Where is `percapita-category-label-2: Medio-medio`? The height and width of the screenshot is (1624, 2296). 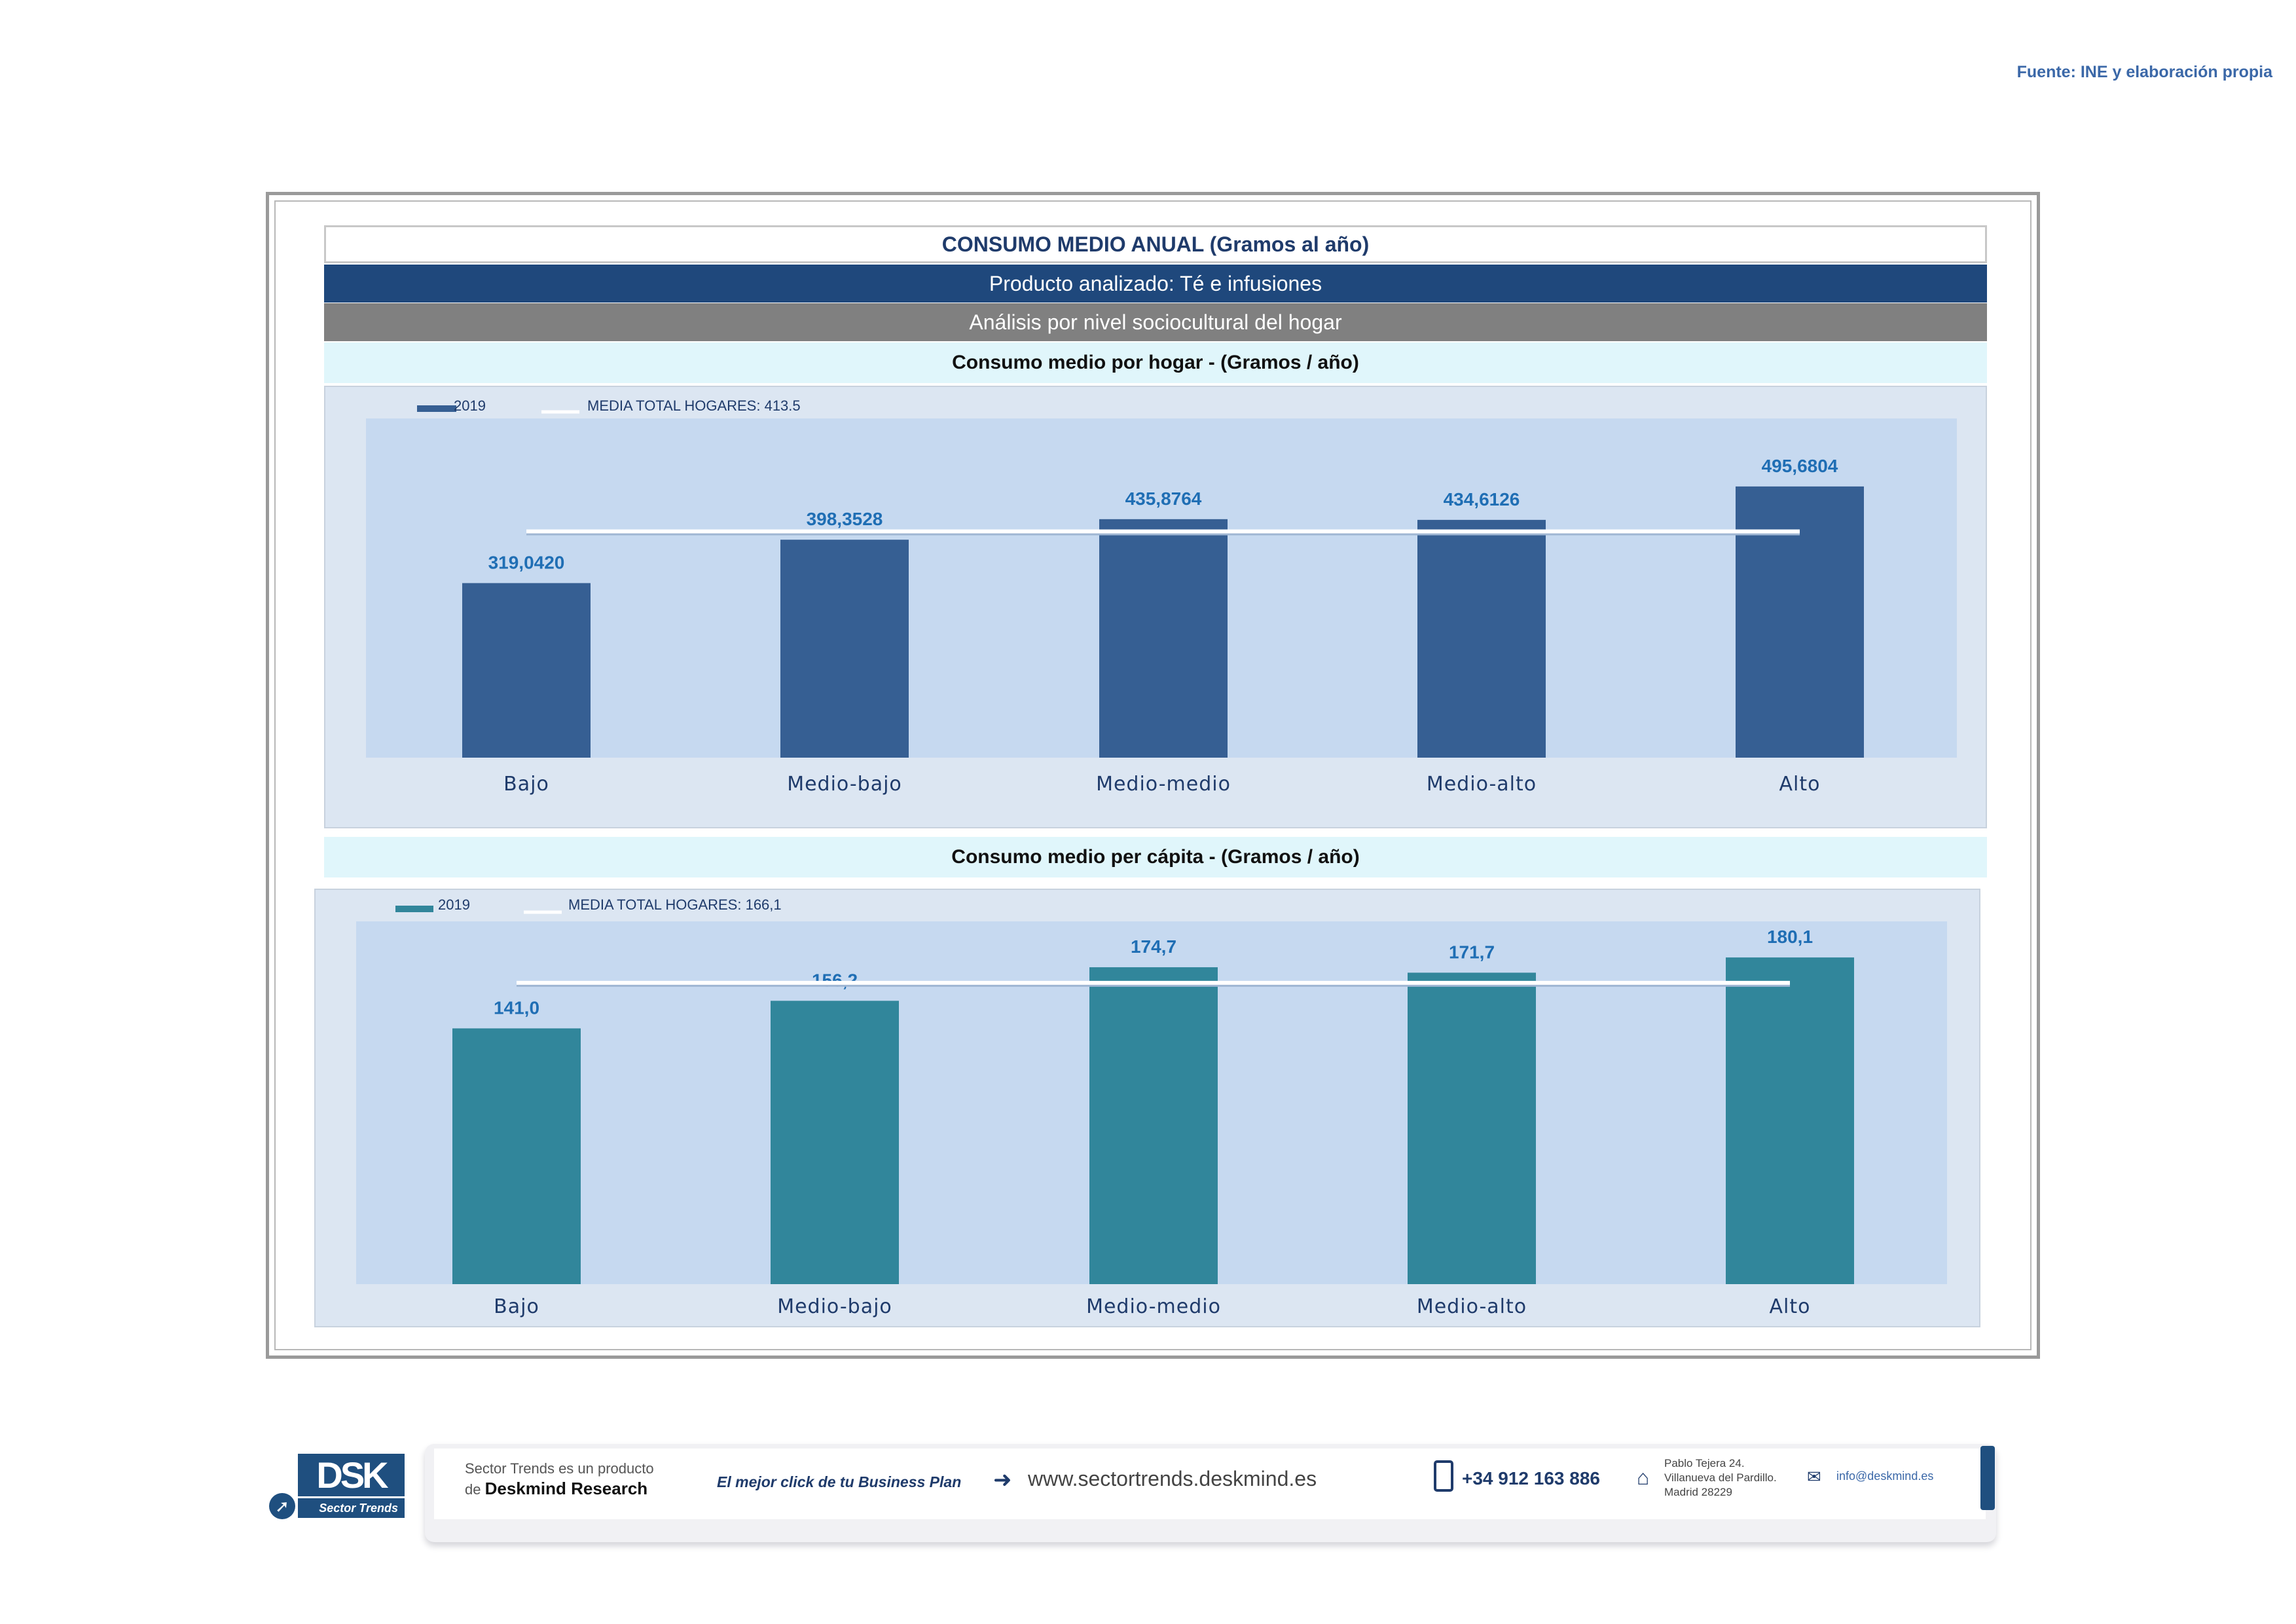 percapita-category-label-2: Medio-medio is located at coordinates (1153, 1306).